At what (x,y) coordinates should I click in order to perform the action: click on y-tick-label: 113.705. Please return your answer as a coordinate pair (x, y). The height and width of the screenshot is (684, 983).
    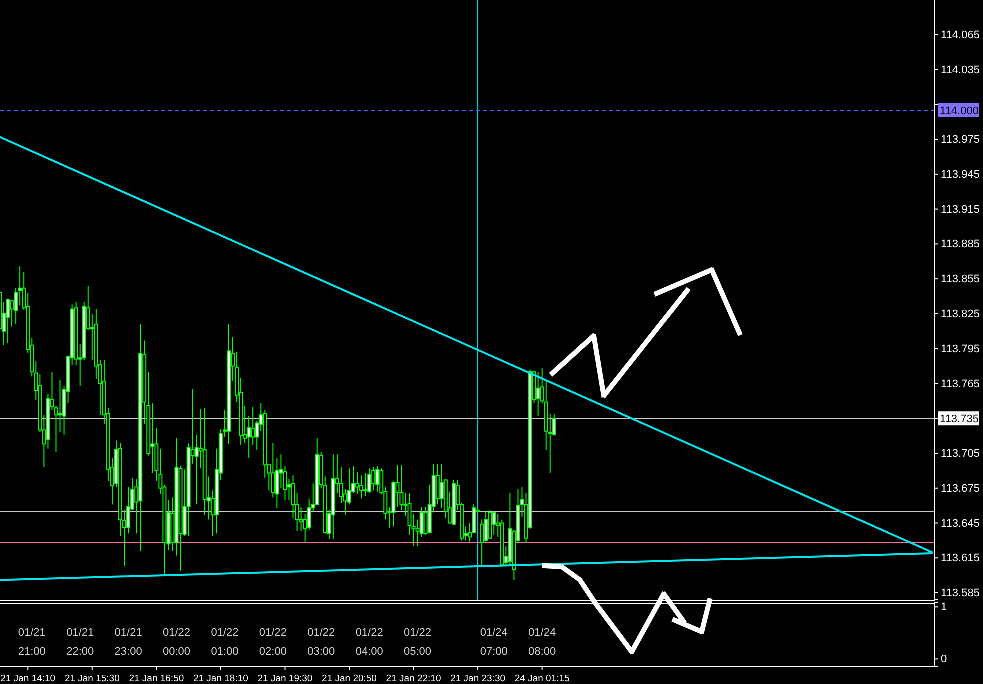
    Looking at the image, I should click on (960, 454).